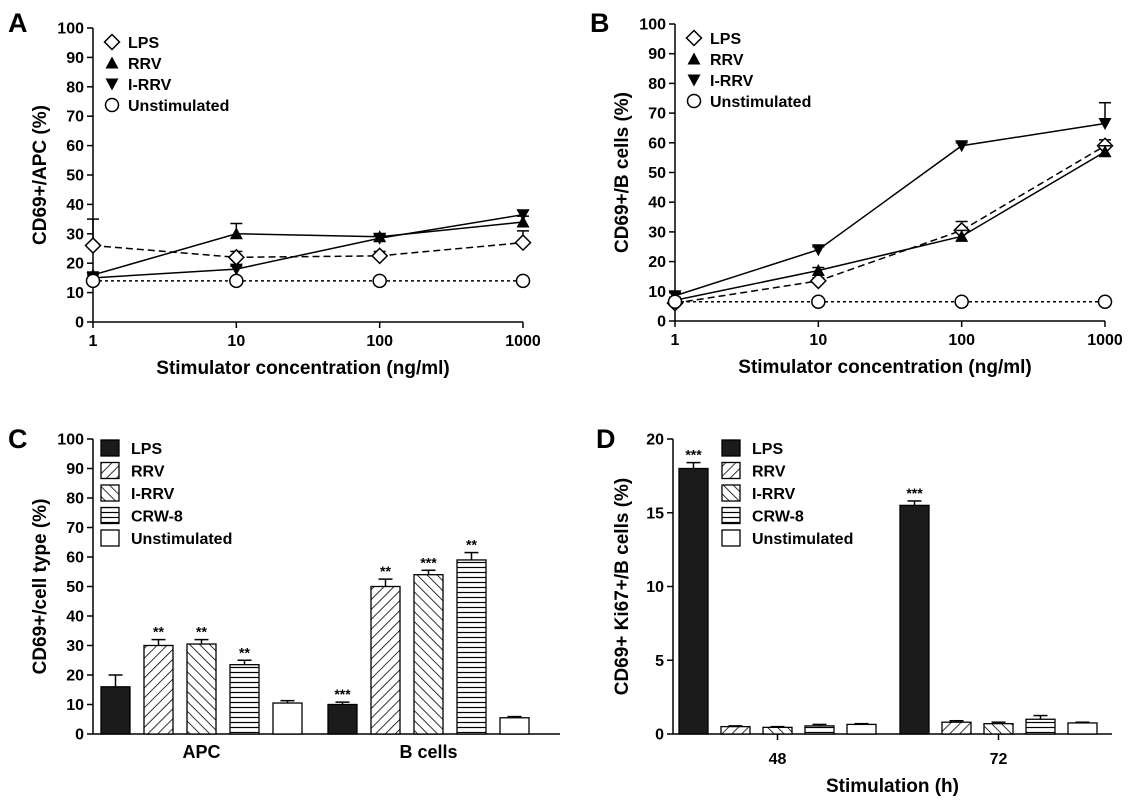  I want to click on series-rrv, so click(890, 225).